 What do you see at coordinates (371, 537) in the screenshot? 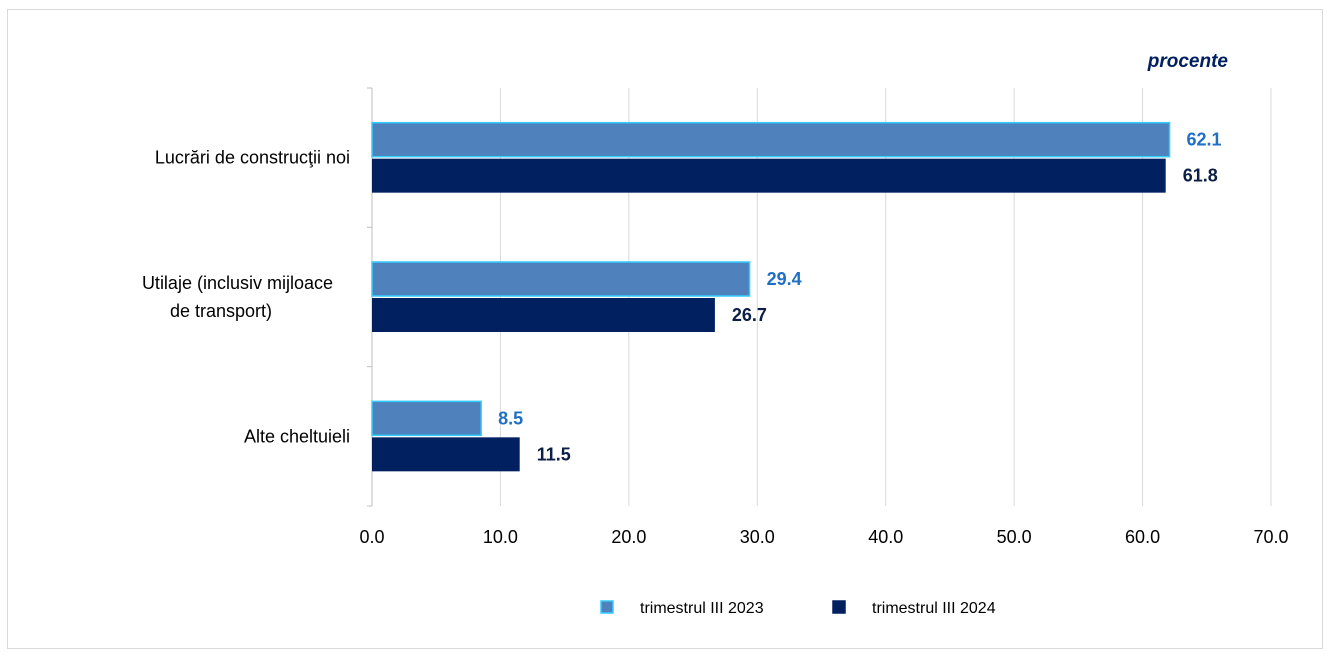
I see `x-tick-label: 0.0` at bounding box center [371, 537].